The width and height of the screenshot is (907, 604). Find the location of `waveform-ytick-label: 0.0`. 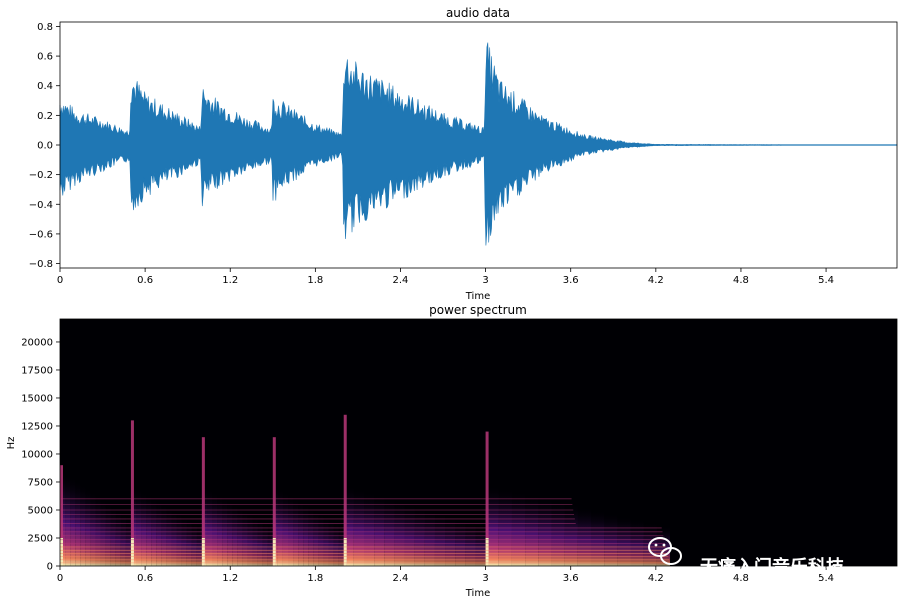

waveform-ytick-label: 0.0 is located at coordinates (45, 146).